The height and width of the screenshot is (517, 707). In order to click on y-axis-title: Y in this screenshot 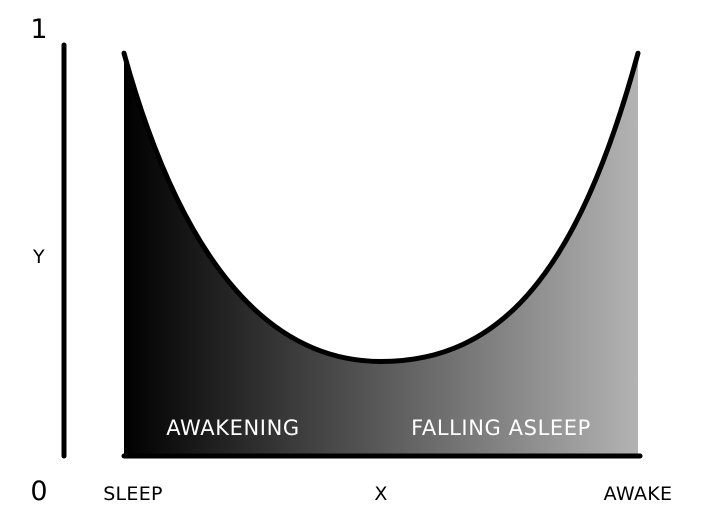, I will do `click(38, 257)`.